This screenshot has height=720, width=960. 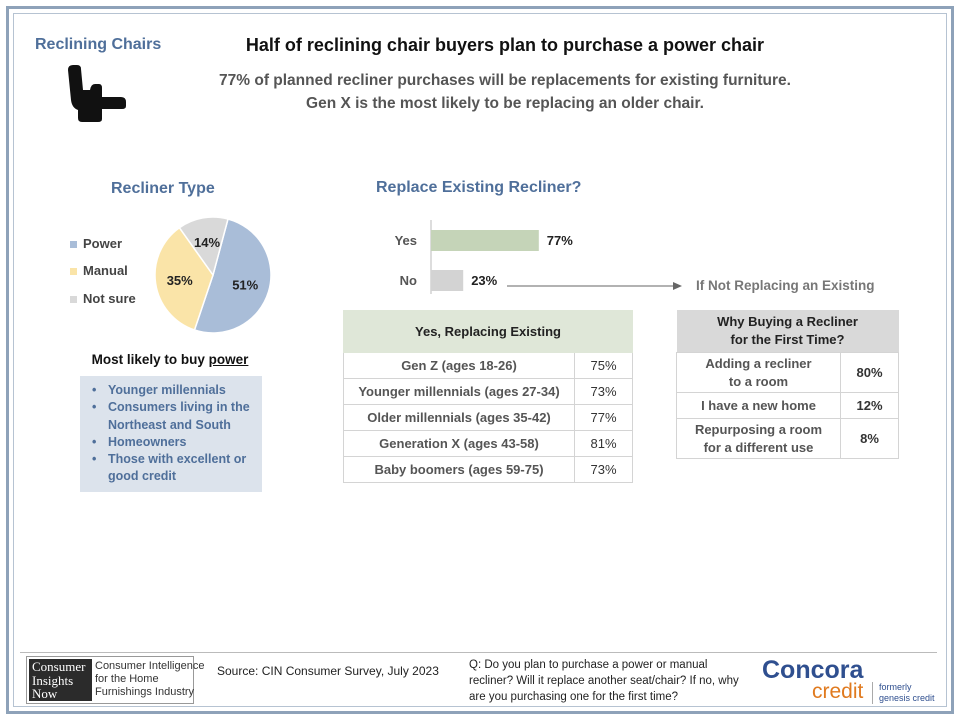 I want to click on power-heading: Most likely to buy power, so click(x=170, y=359).